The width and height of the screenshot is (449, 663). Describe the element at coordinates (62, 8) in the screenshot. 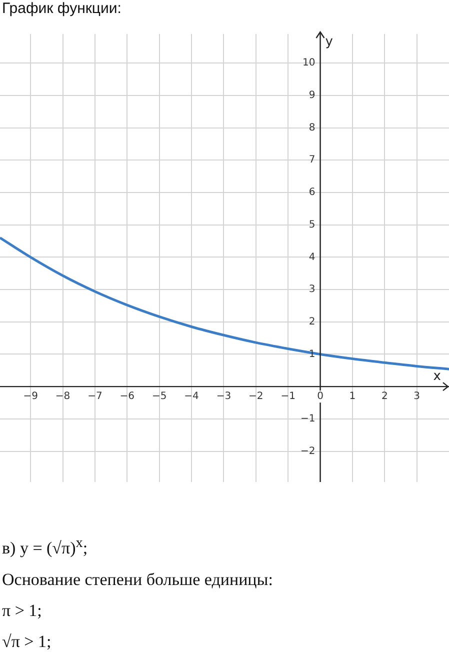

I see `chart-title: График функции:` at that location.